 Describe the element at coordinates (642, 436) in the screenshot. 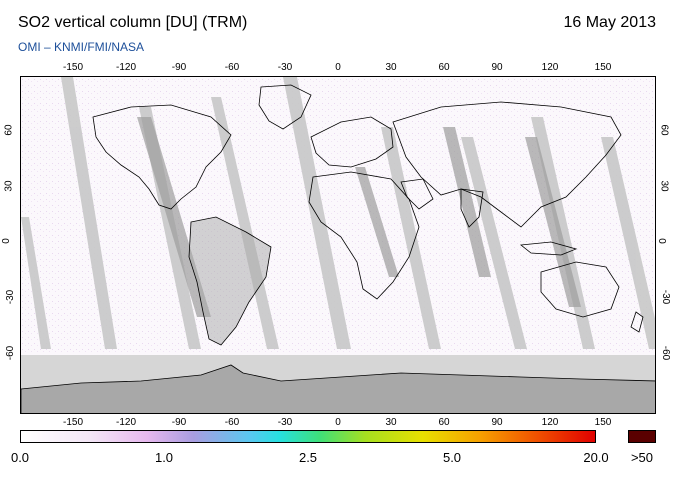

I see `colorbar-overflow-swatch` at that location.